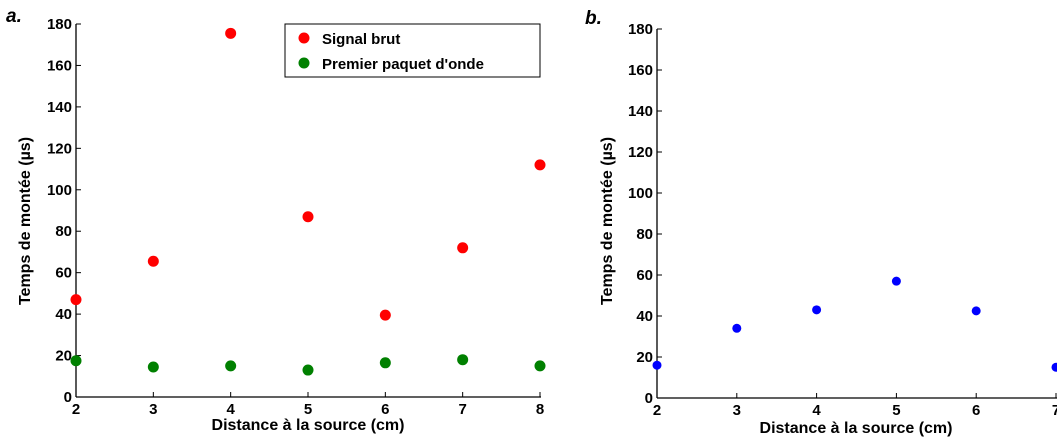  Describe the element at coordinates (855, 406) in the screenshot. I see `chart-b-x-ticks: 2 3 4 5 6 7` at that location.